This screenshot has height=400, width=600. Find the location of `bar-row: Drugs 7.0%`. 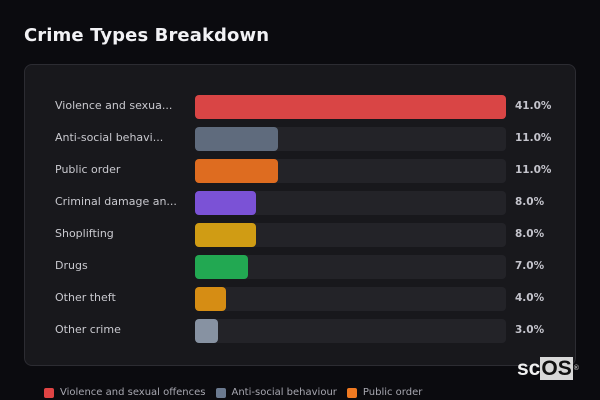

bar-row: Drugs 7.0% is located at coordinates (300, 267).